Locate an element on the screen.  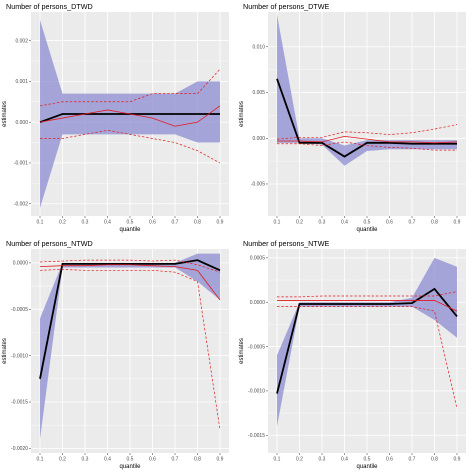
chart-title: Number of persons_NTWD is located at coordinates (49, 243).